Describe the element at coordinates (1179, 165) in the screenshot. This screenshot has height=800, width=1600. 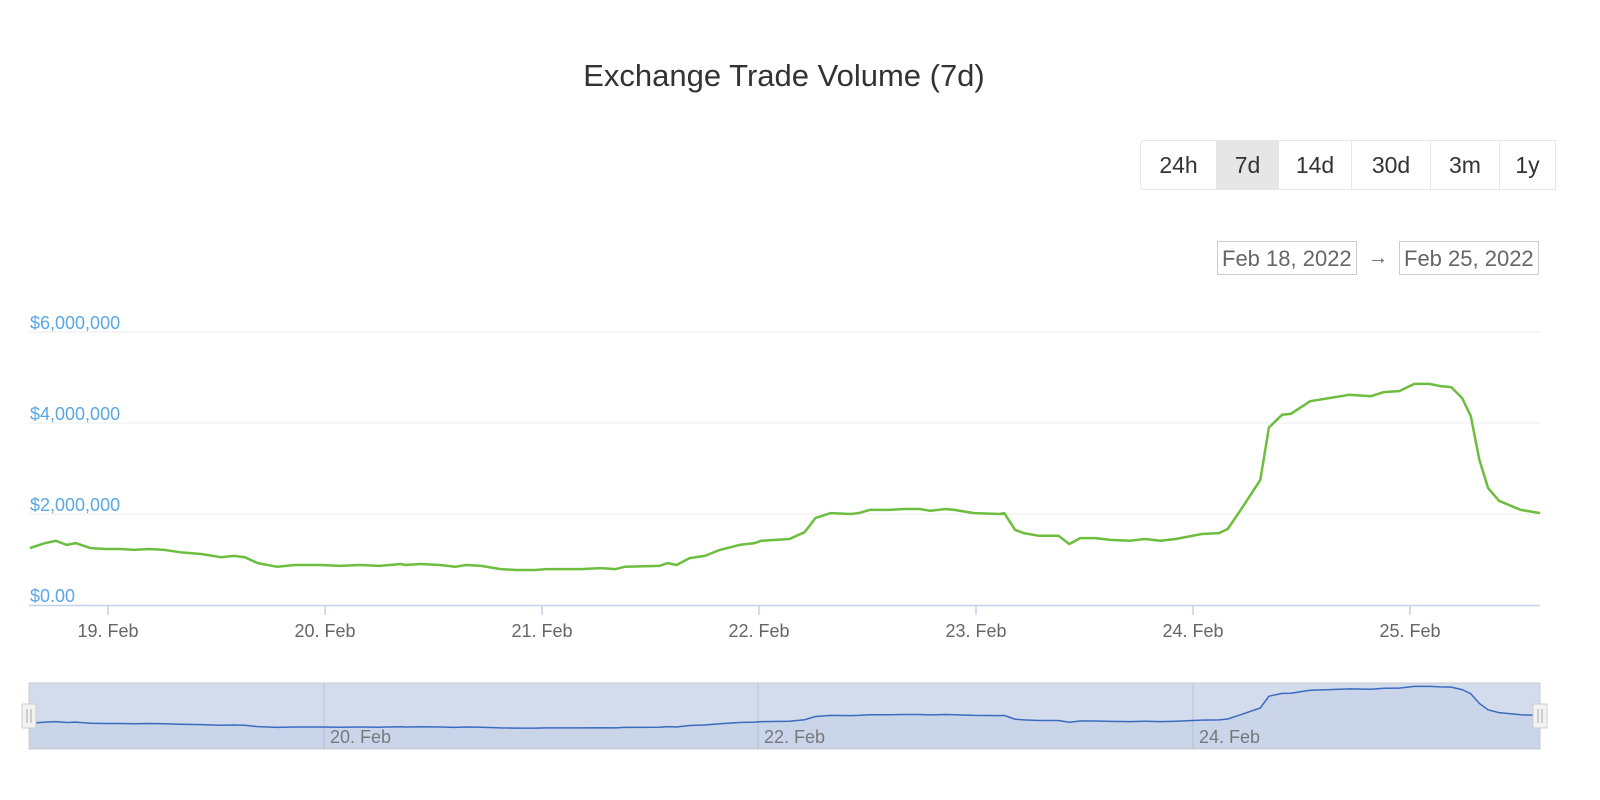
I see `range-button-24h: 24h` at that location.